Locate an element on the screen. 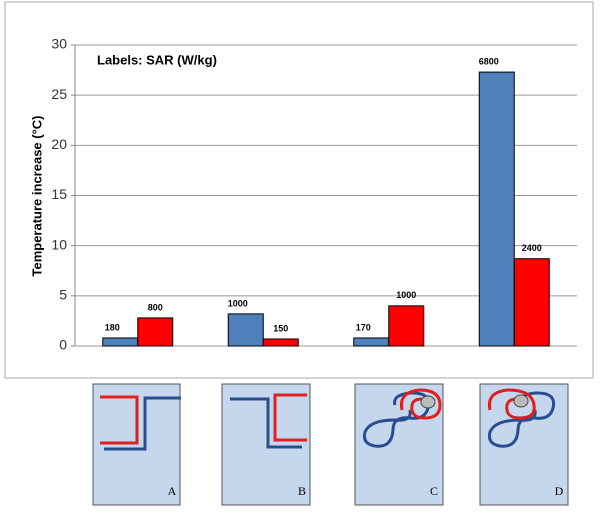 This screenshot has height=521, width=600. panel is located at coordinates (266, 444).